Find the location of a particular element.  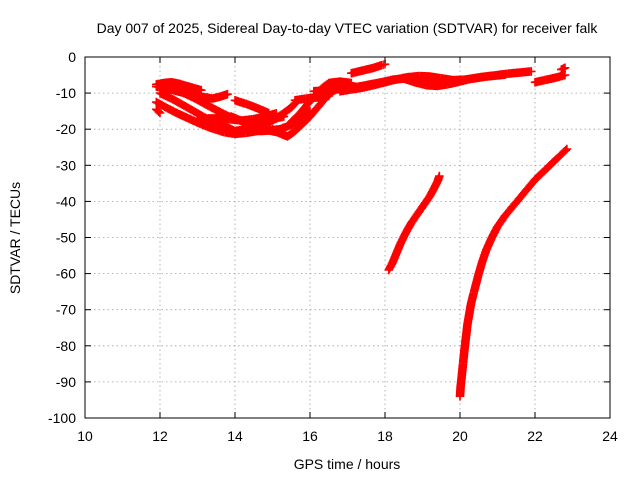

y-tick-label: -90 is located at coordinates (66, 382).